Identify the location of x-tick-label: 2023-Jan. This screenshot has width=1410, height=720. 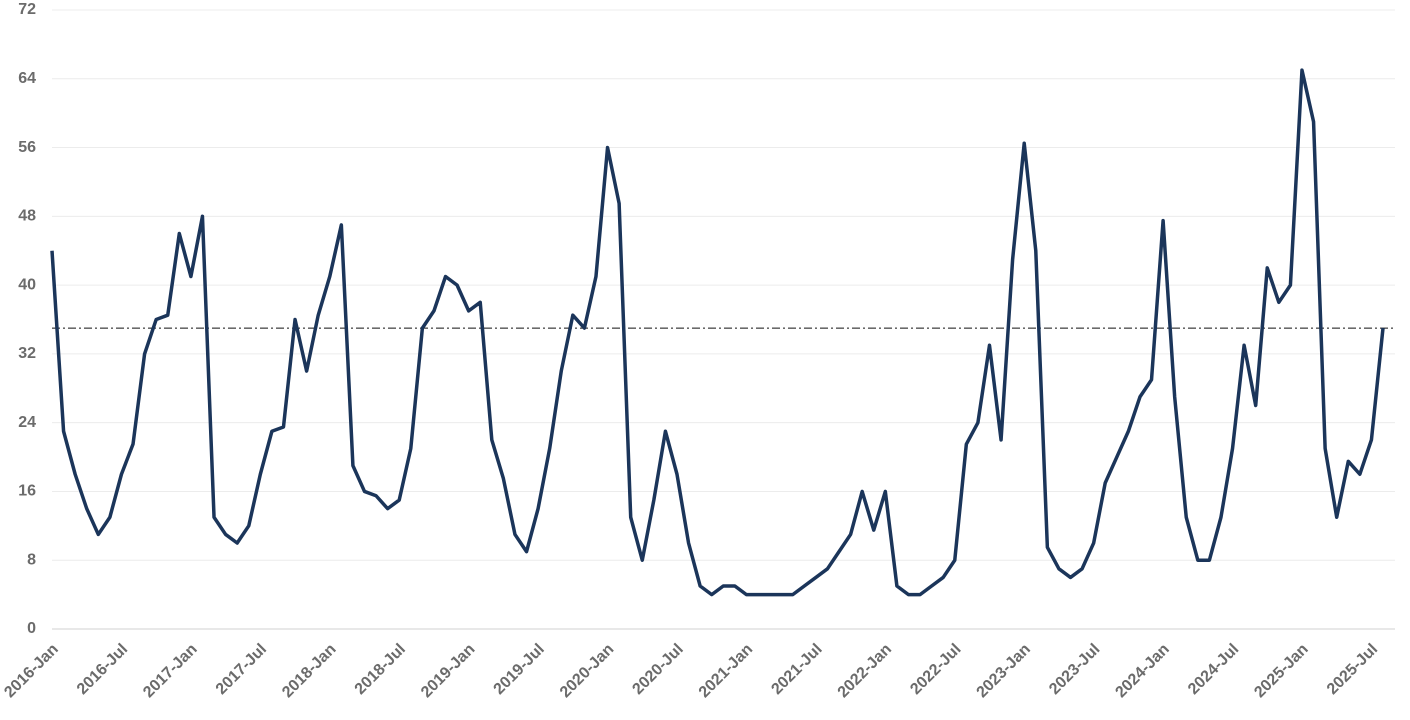
(1004, 671).